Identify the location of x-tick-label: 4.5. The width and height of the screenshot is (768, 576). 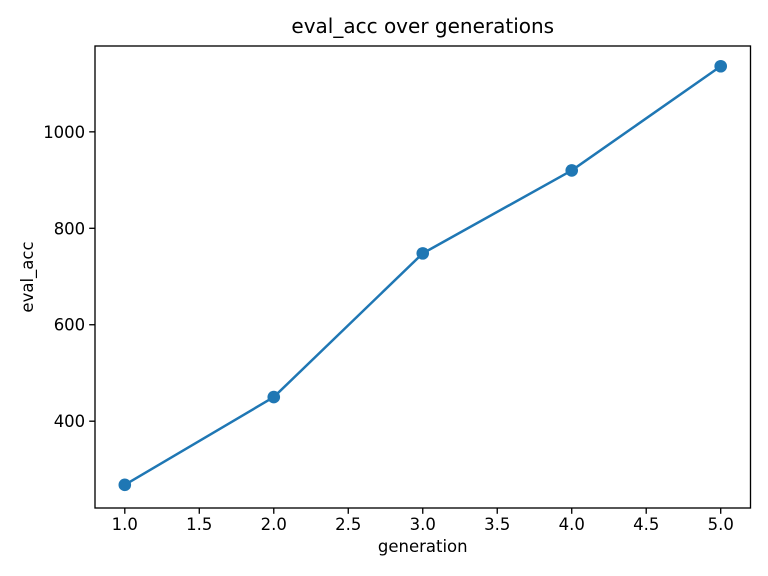
(646, 524).